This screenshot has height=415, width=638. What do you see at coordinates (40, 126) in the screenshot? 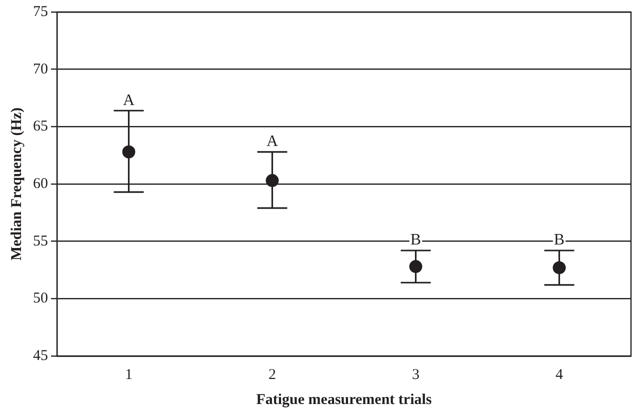
I see `y-tick-label: 65` at bounding box center [40, 126].